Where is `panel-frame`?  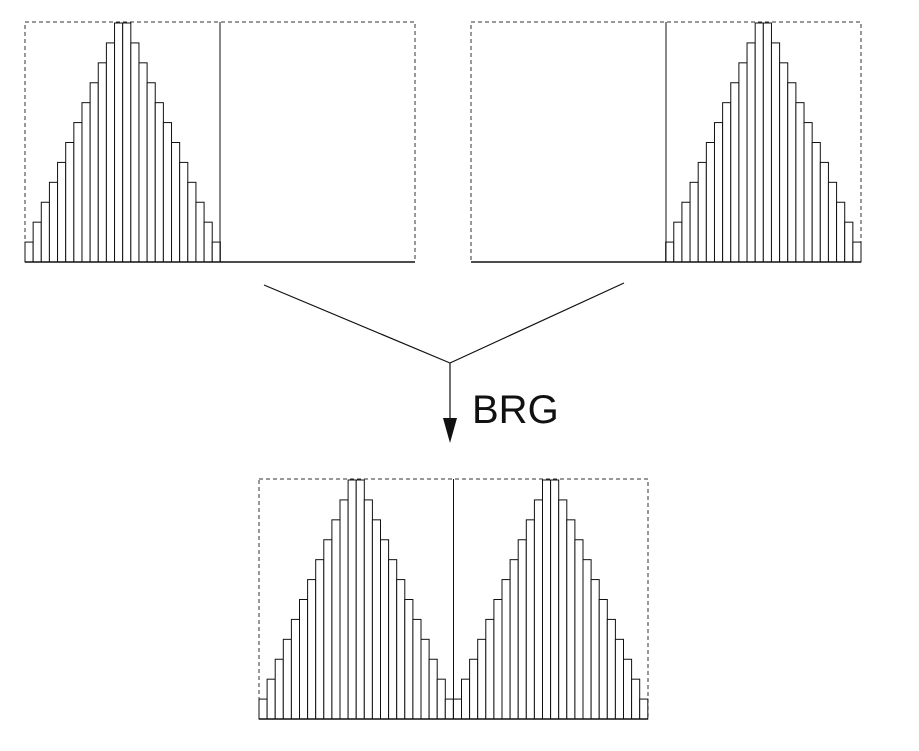 panel-frame is located at coordinates (453, 599).